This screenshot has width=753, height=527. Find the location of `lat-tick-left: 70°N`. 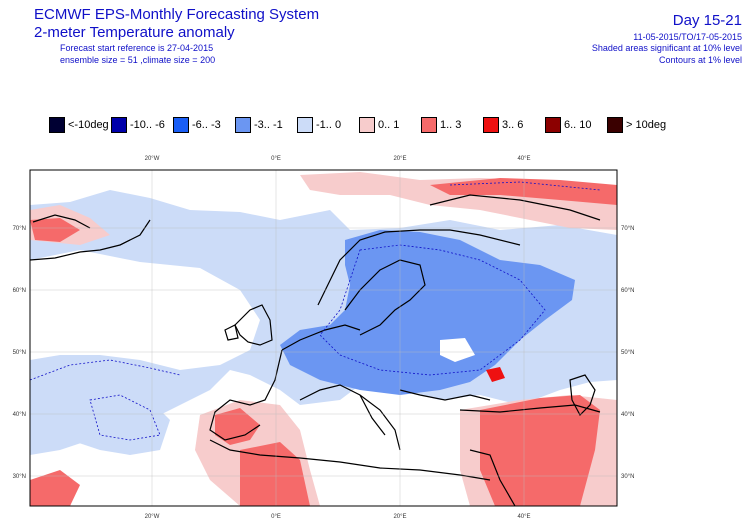

lat-tick-left: 70°N is located at coordinates (19, 229).